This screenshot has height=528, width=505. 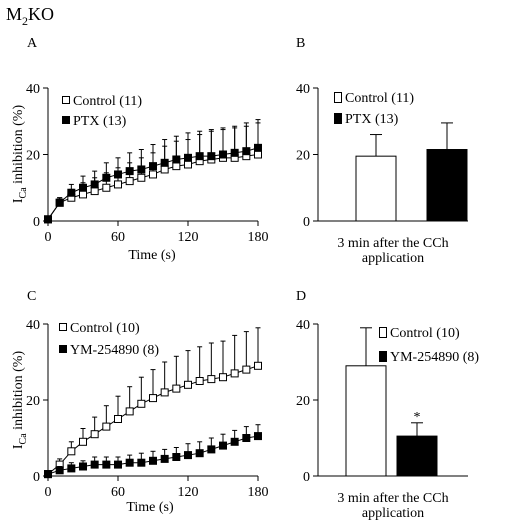 I want to click on y-axis-label-sub: Ca, so click(x=23, y=439).